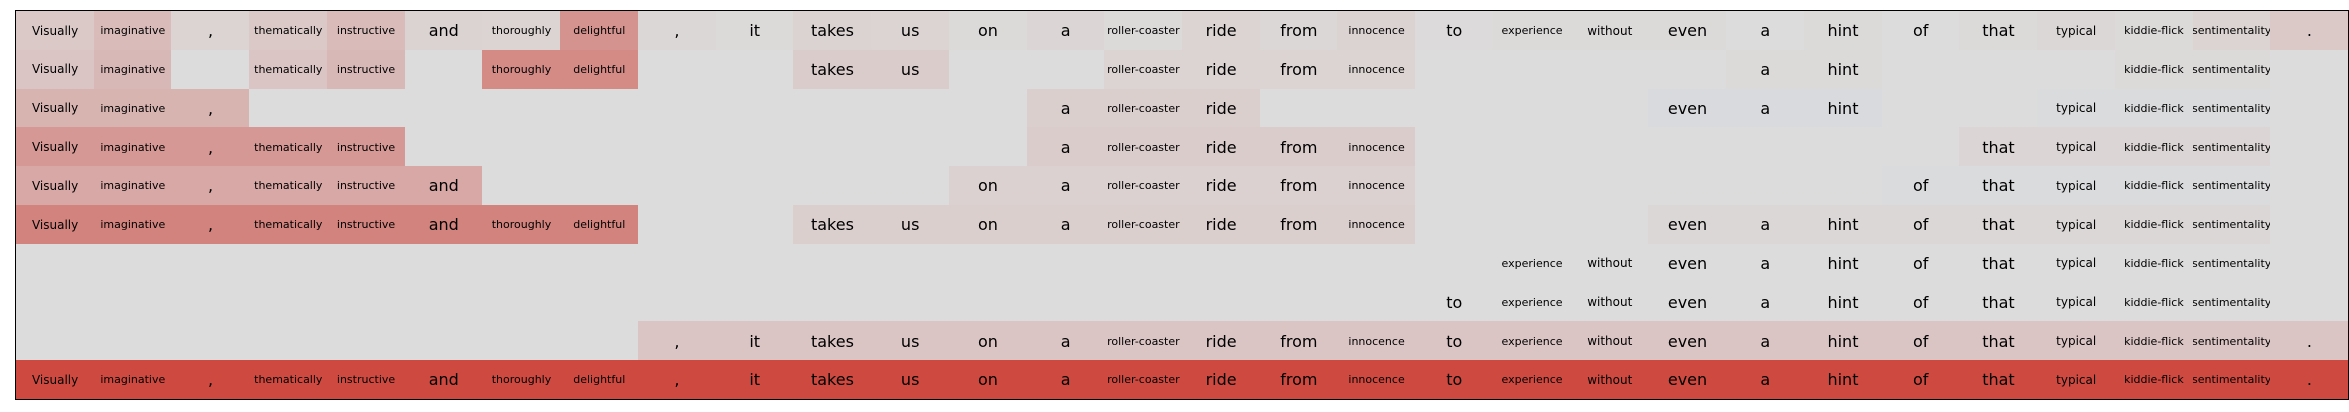 Image resolution: width=2349 pixels, height=412 pixels. Describe the element at coordinates (1376, 186) in the screenshot. I see `heatmap-cell: innocence` at that location.